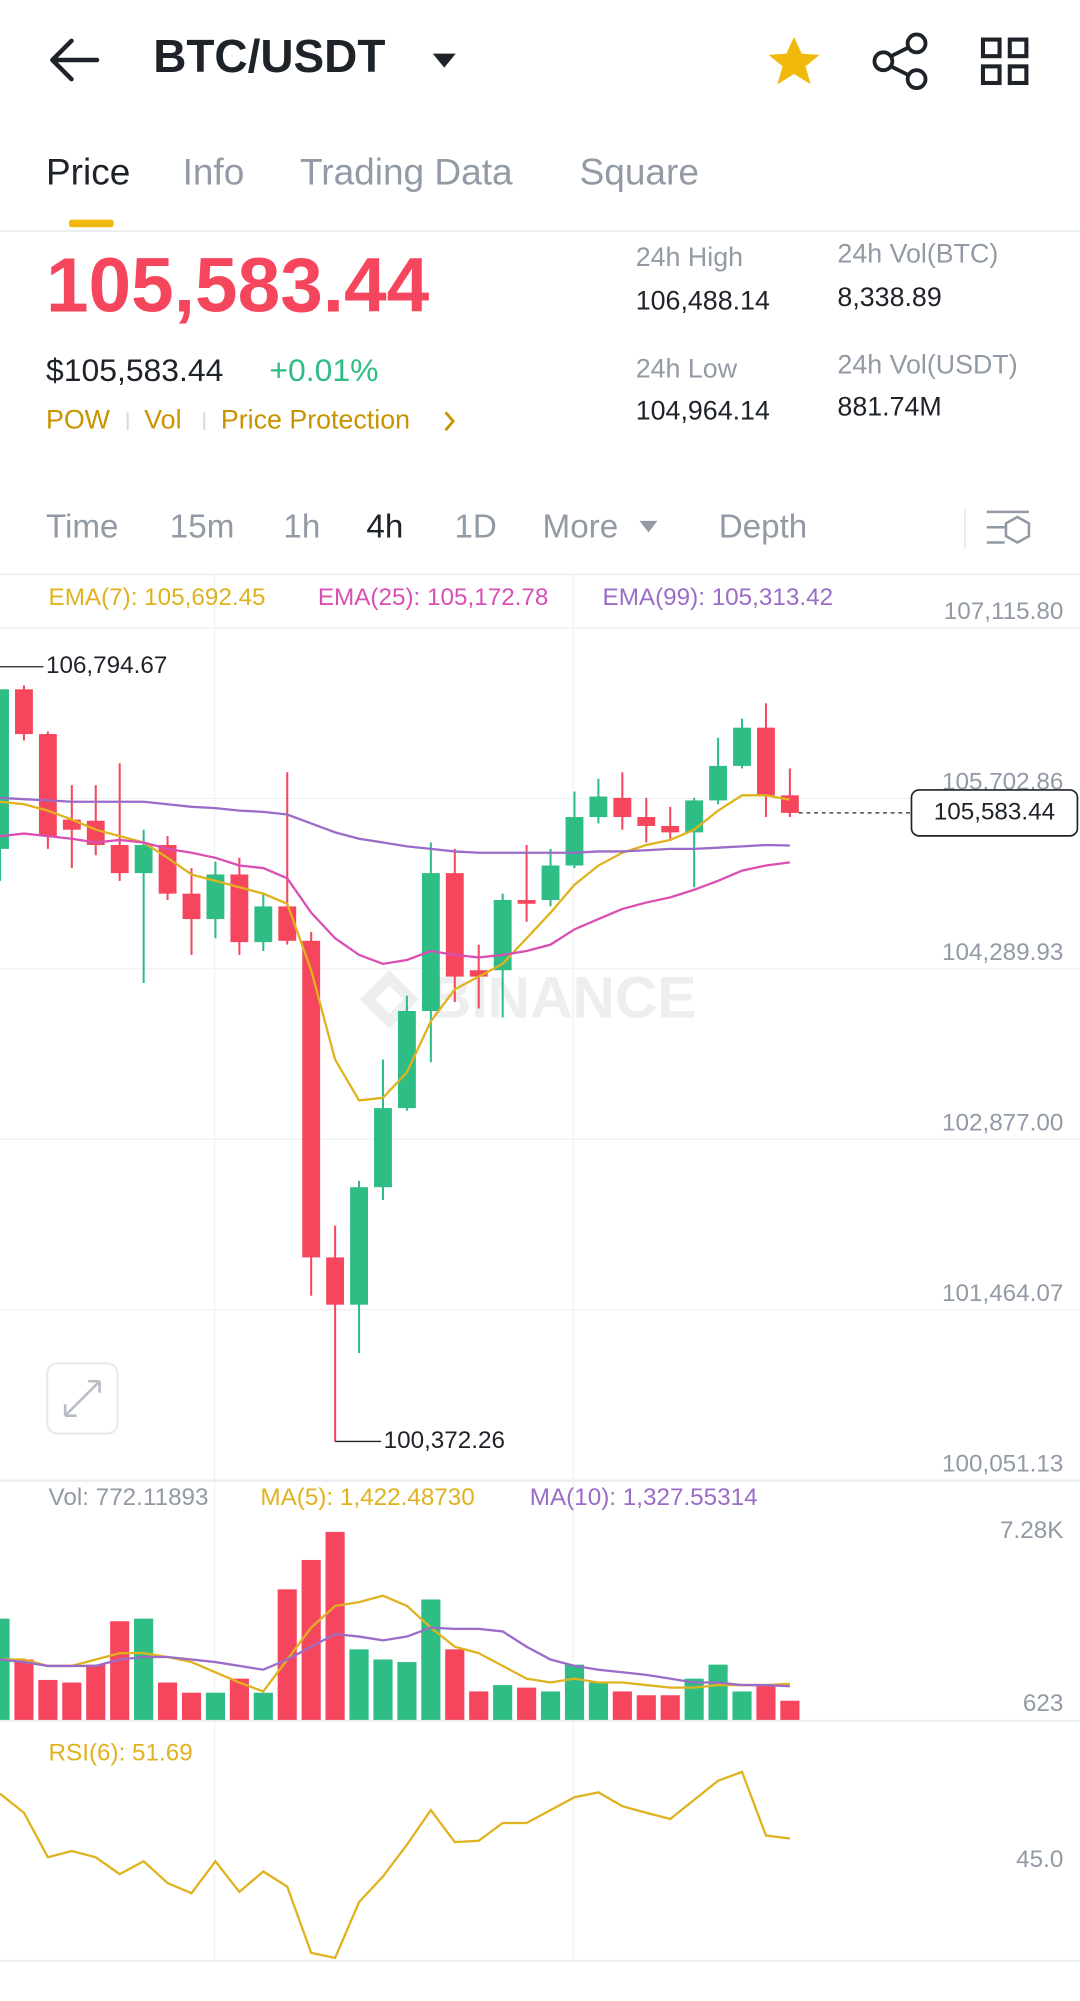 The width and height of the screenshot is (1080, 2001). I want to click on share-node, so click(916, 79).